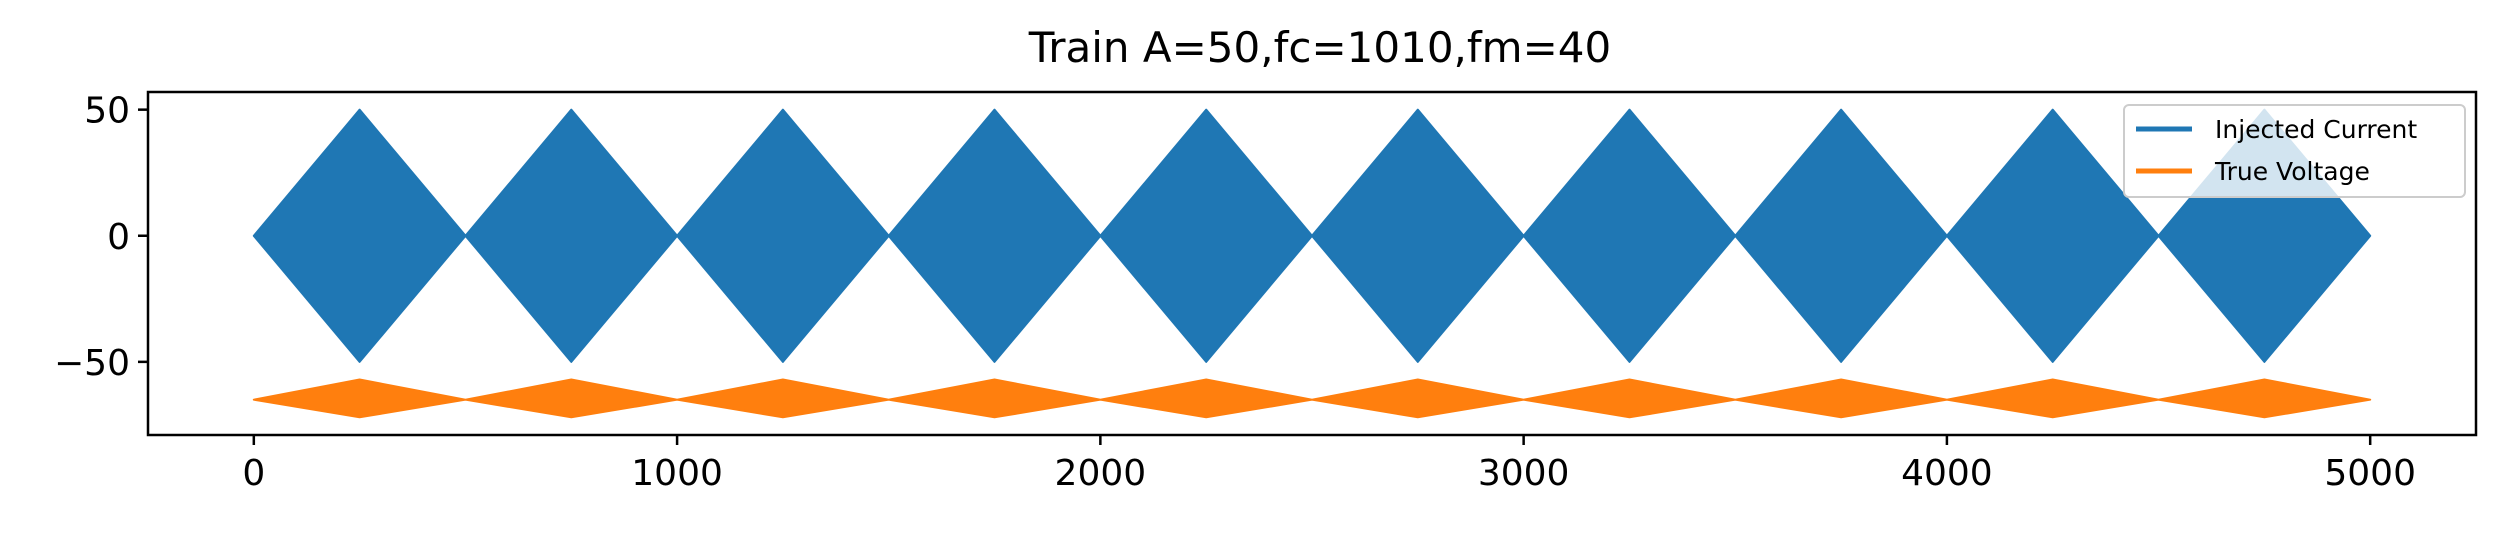  What do you see at coordinates (677, 473) in the screenshot?
I see `x-tick-label: 1000` at bounding box center [677, 473].